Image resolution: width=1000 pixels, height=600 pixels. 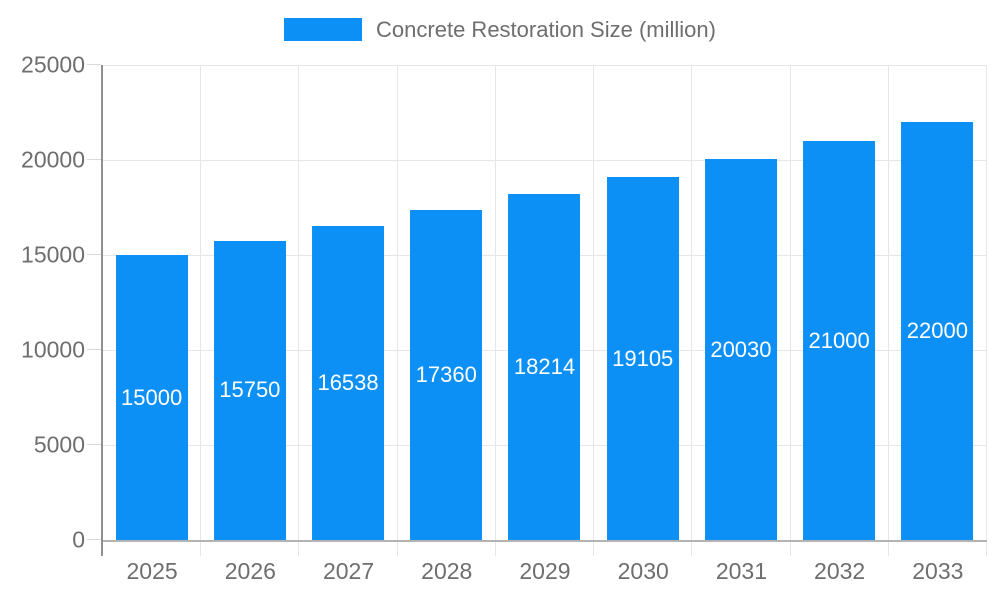 I want to click on bar-value-label: 22000, so click(x=937, y=330).